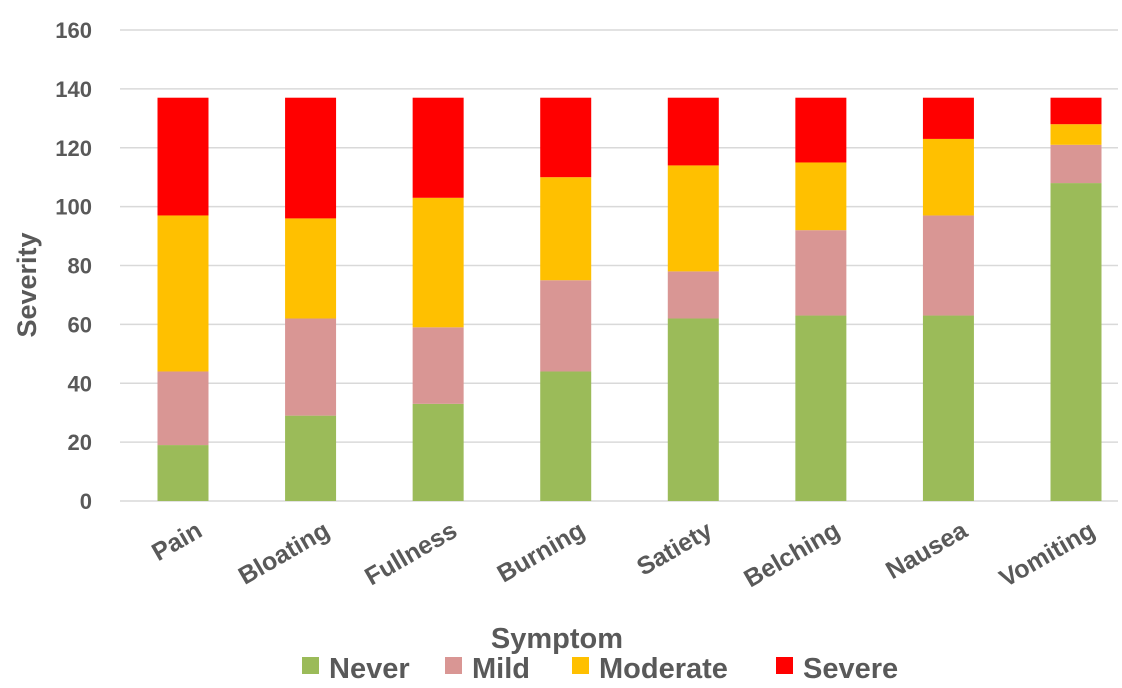 The image size is (1122, 688). What do you see at coordinates (784, 665) in the screenshot?
I see `legend-swatch-severe` at bounding box center [784, 665].